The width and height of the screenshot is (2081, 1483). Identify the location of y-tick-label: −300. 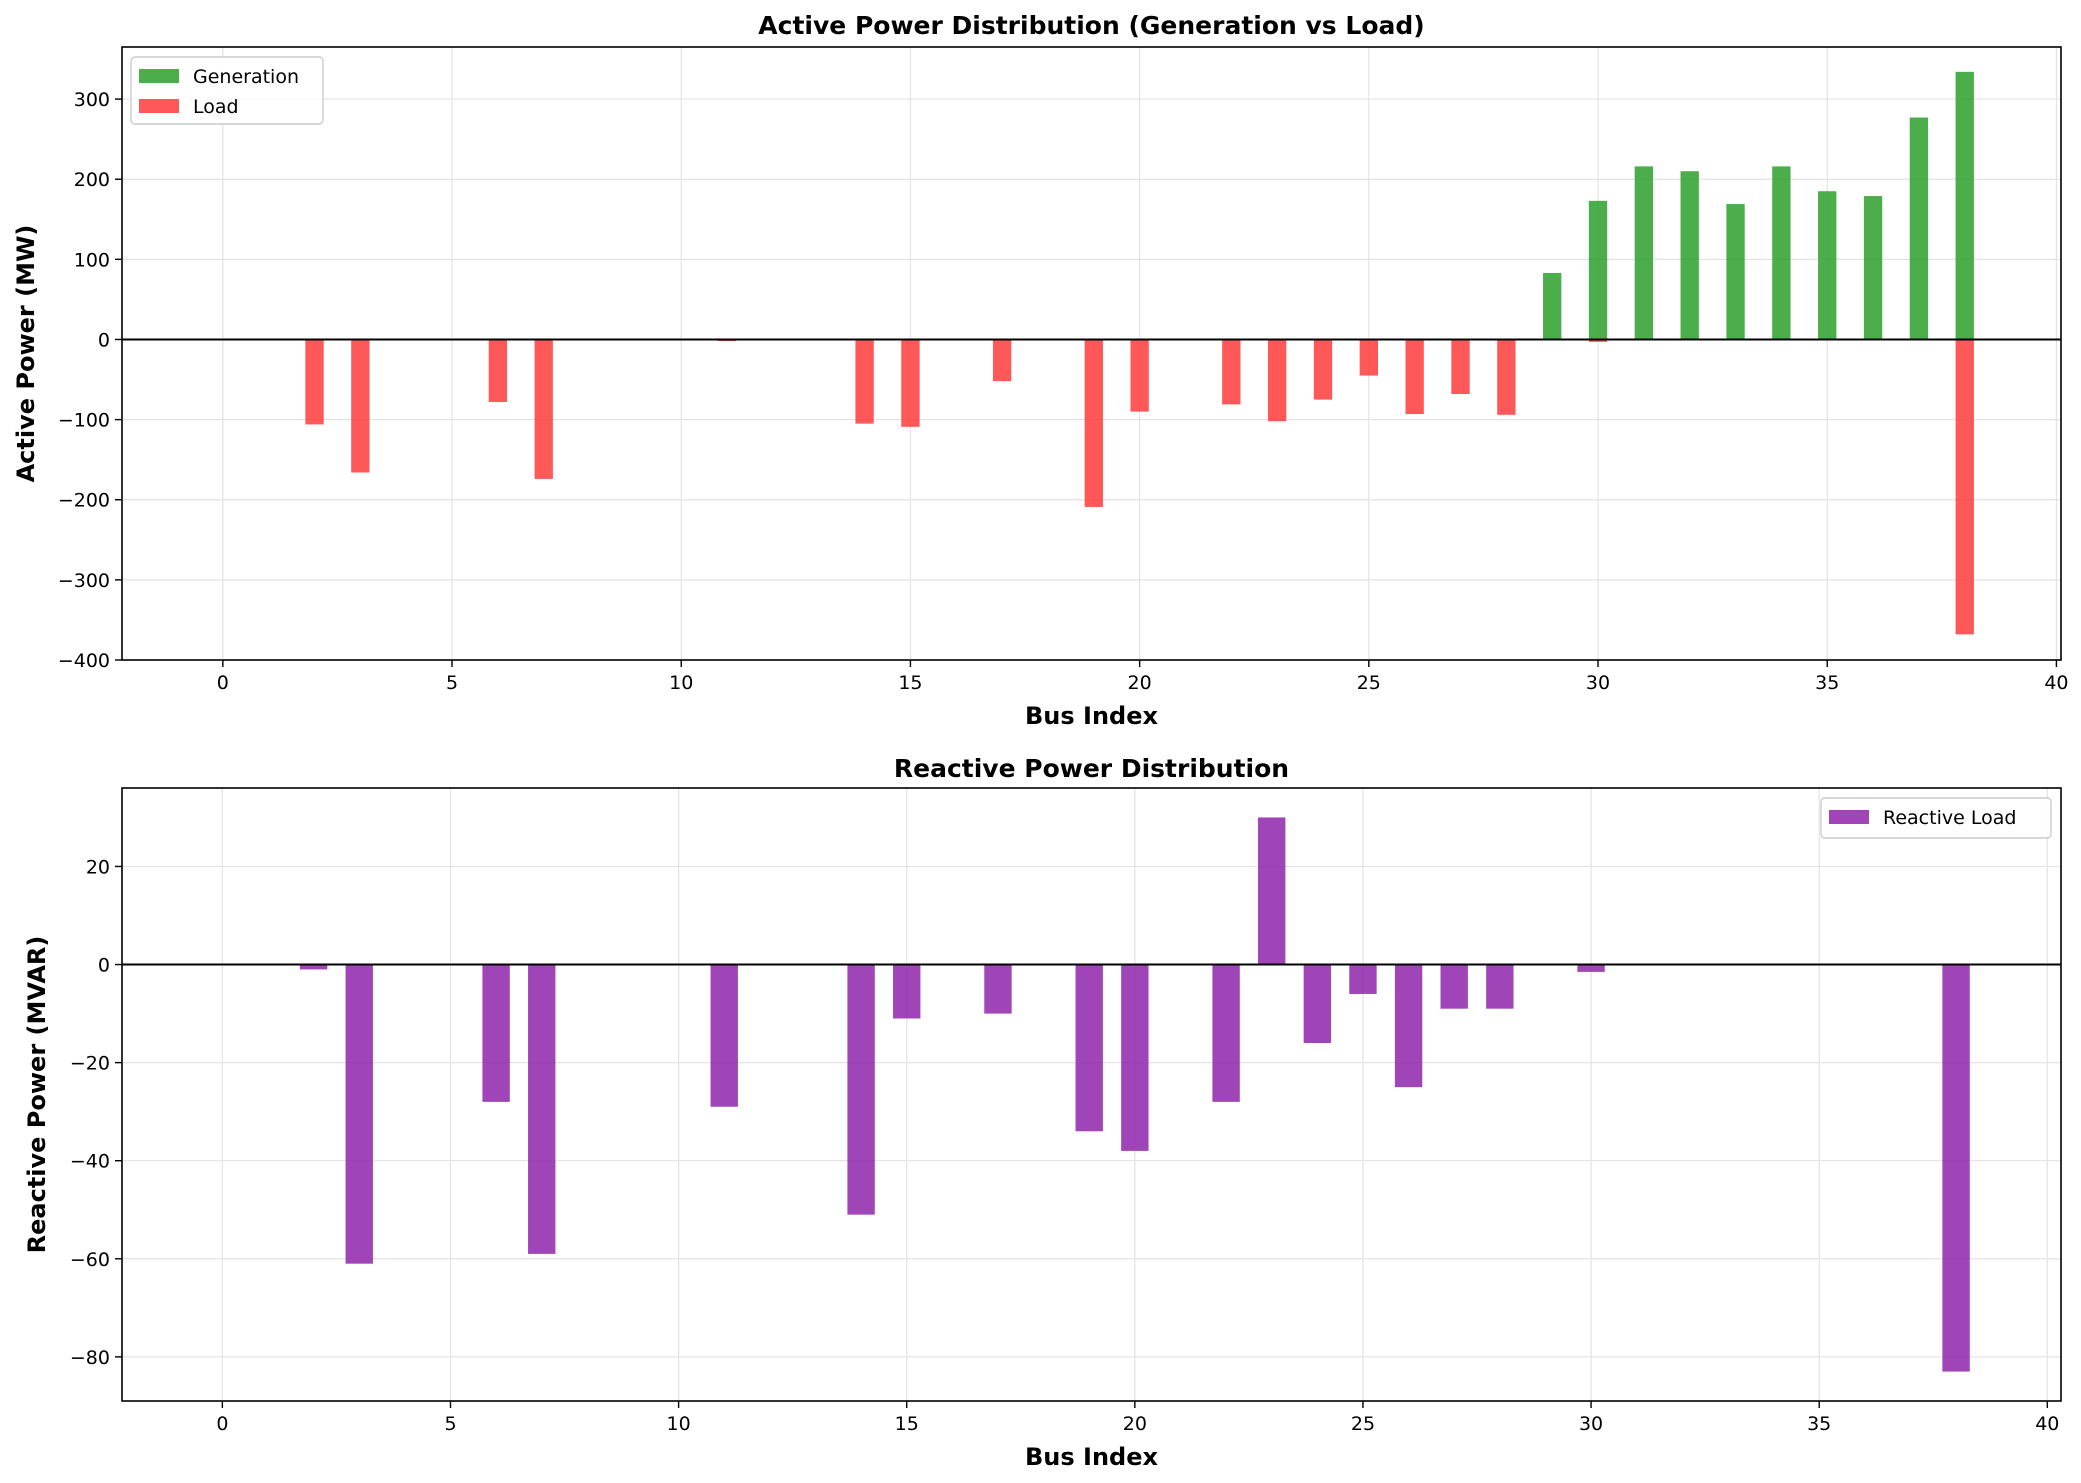
(84, 581).